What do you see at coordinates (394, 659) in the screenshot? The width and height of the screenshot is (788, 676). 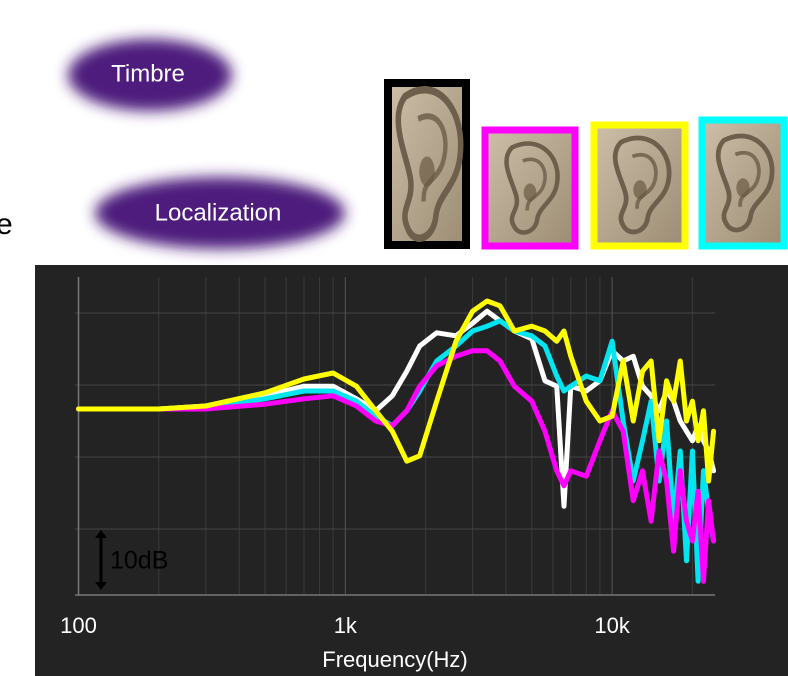 I see `x-axis-label: Frequency(Hz)` at bounding box center [394, 659].